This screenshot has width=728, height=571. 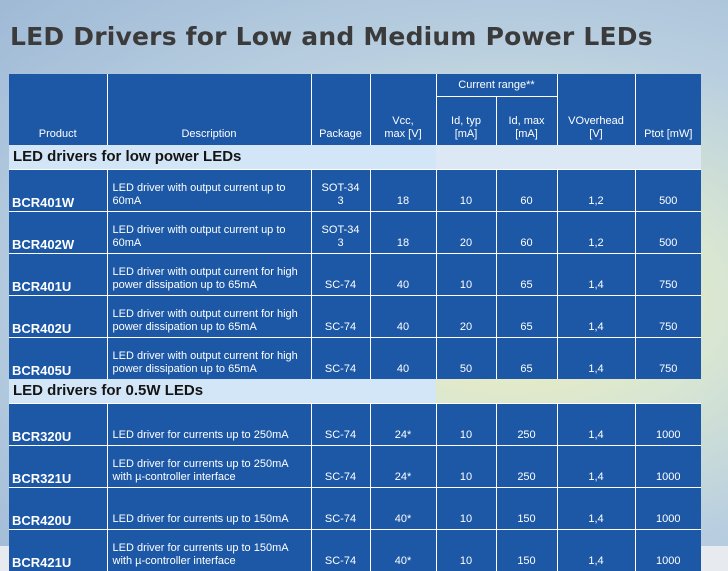 I want to click on product-cell: BCR402U, so click(x=58, y=315).